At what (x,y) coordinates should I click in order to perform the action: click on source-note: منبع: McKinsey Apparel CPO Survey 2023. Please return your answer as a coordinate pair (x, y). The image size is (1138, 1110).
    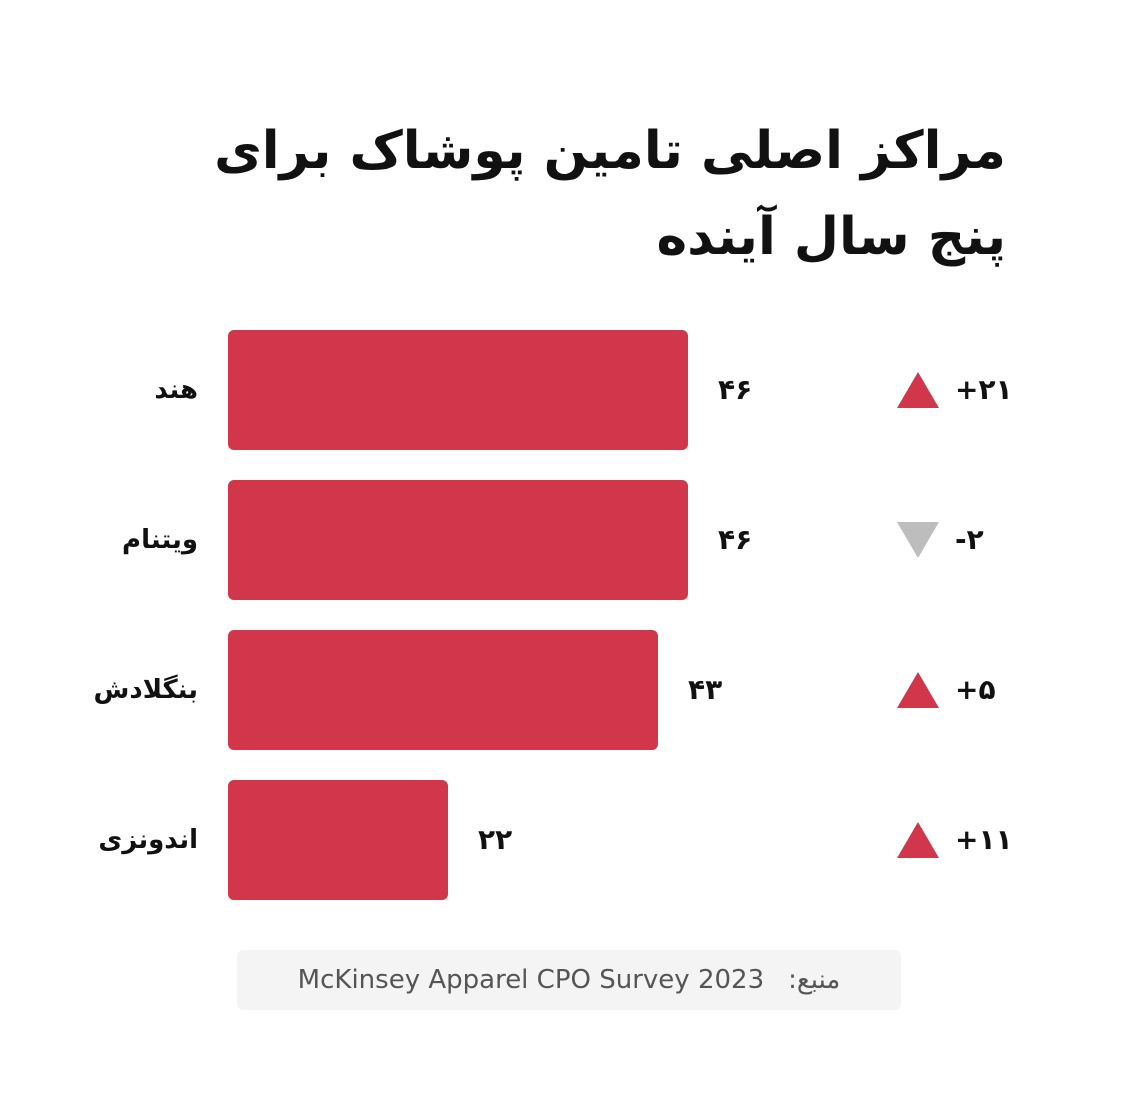
    Looking at the image, I should click on (569, 980).